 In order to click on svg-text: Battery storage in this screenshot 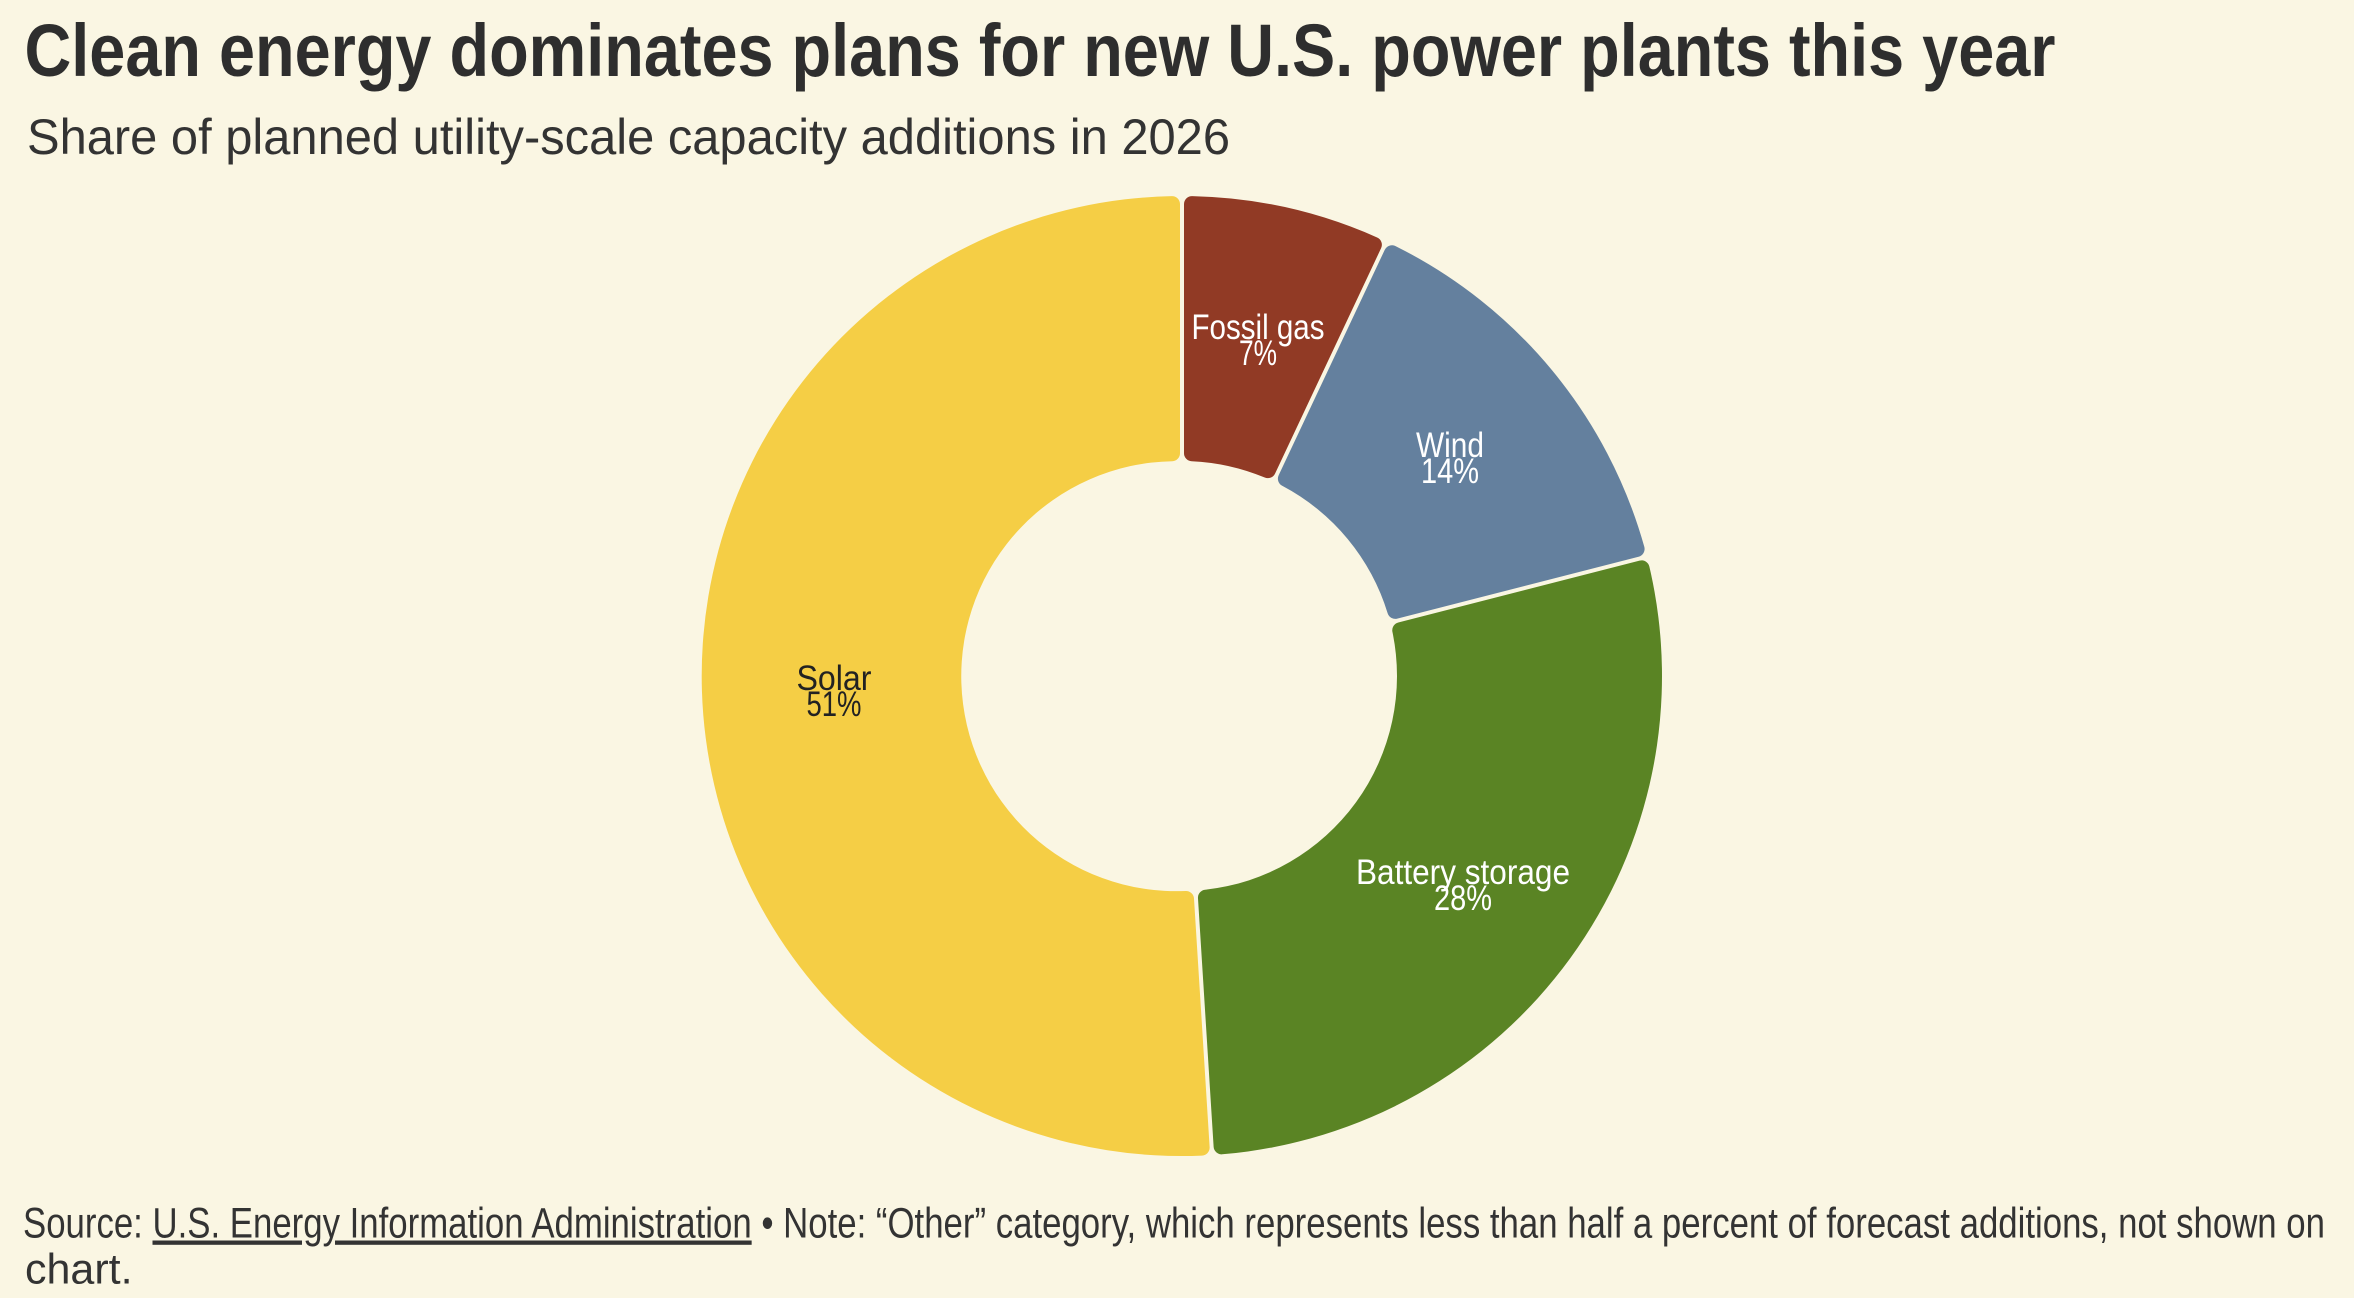, I will do `click(1463, 872)`.